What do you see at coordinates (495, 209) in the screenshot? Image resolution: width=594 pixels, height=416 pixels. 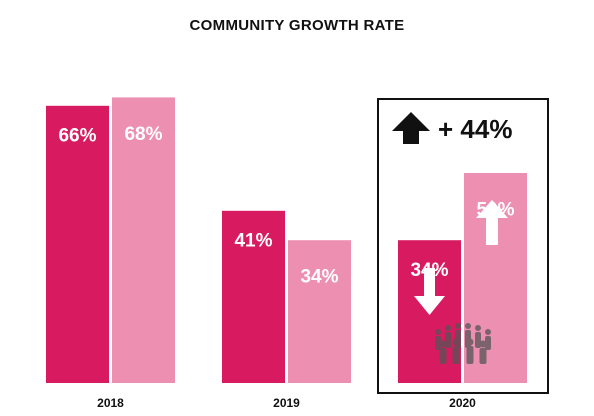 I see `bar-value-label: 50%` at bounding box center [495, 209].